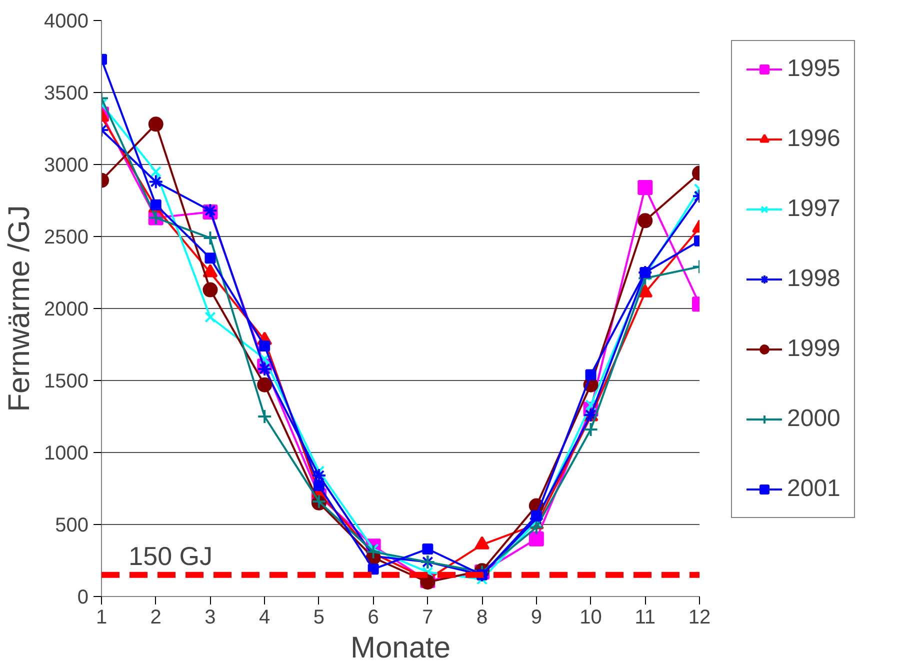  Describe the element at coordinates (699, 617) in the screenshot. I see `x-tick-label: 12` at that location.